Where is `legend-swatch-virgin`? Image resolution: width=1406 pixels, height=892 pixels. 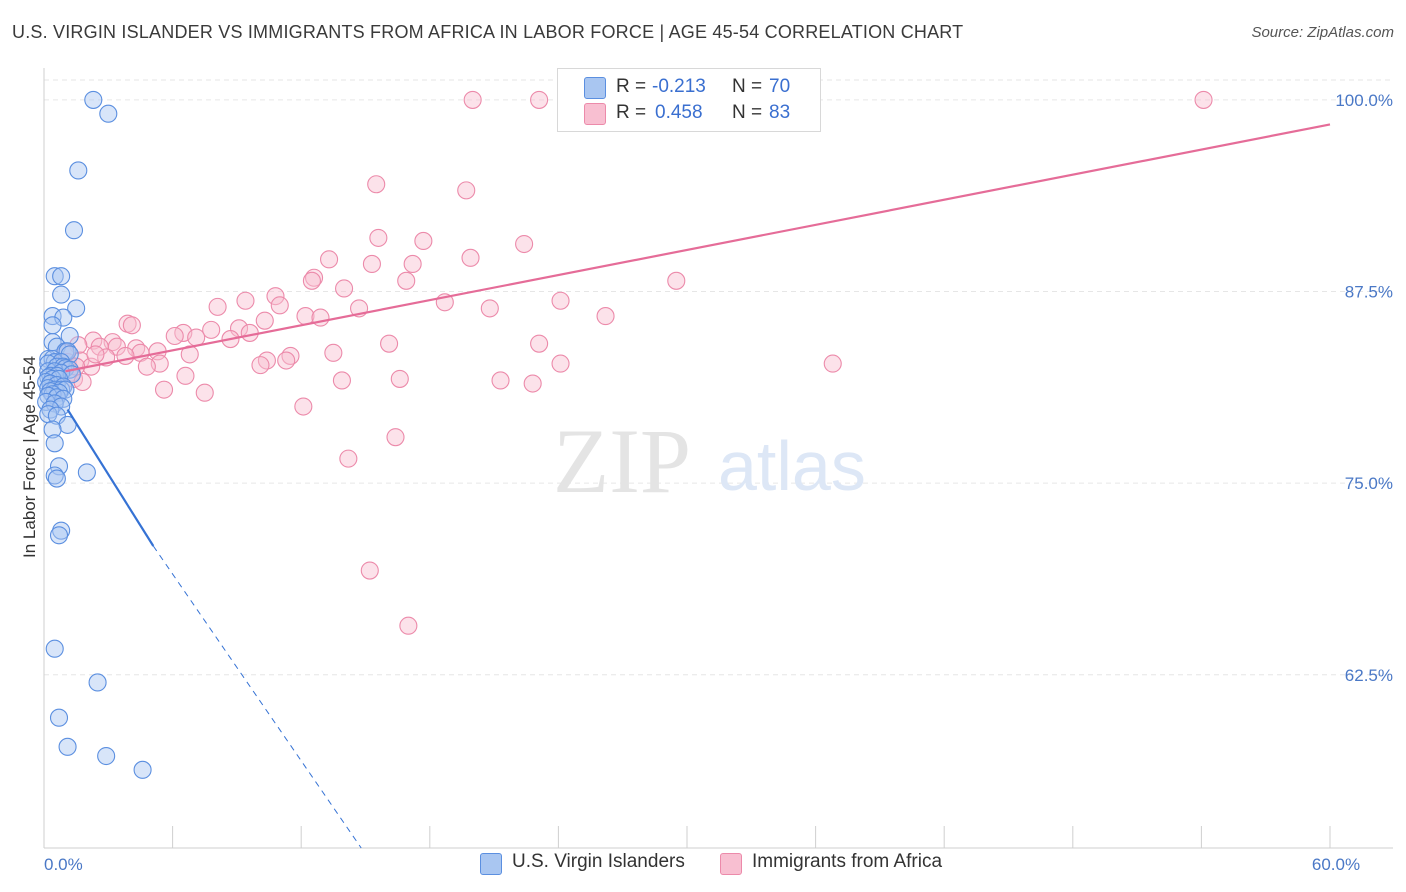 legend-swatch-virgin is located at coordinates (595, 88).